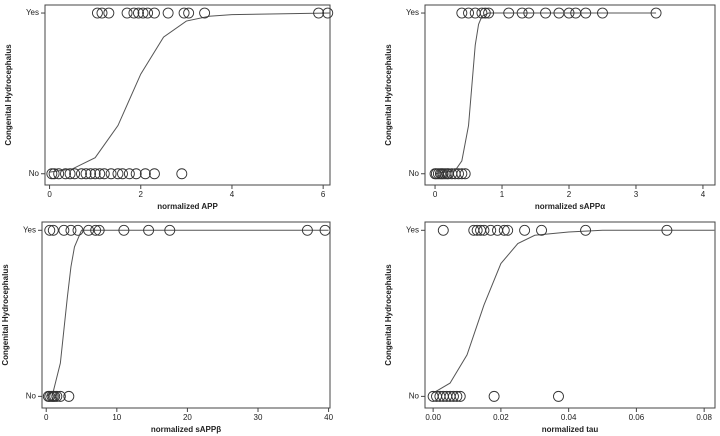 The height and width of the screenshot is (436, 720). Describe the element at coordinates (570, 429) in the screenshot. I see `x-axis-label: normalized tau` at that location.